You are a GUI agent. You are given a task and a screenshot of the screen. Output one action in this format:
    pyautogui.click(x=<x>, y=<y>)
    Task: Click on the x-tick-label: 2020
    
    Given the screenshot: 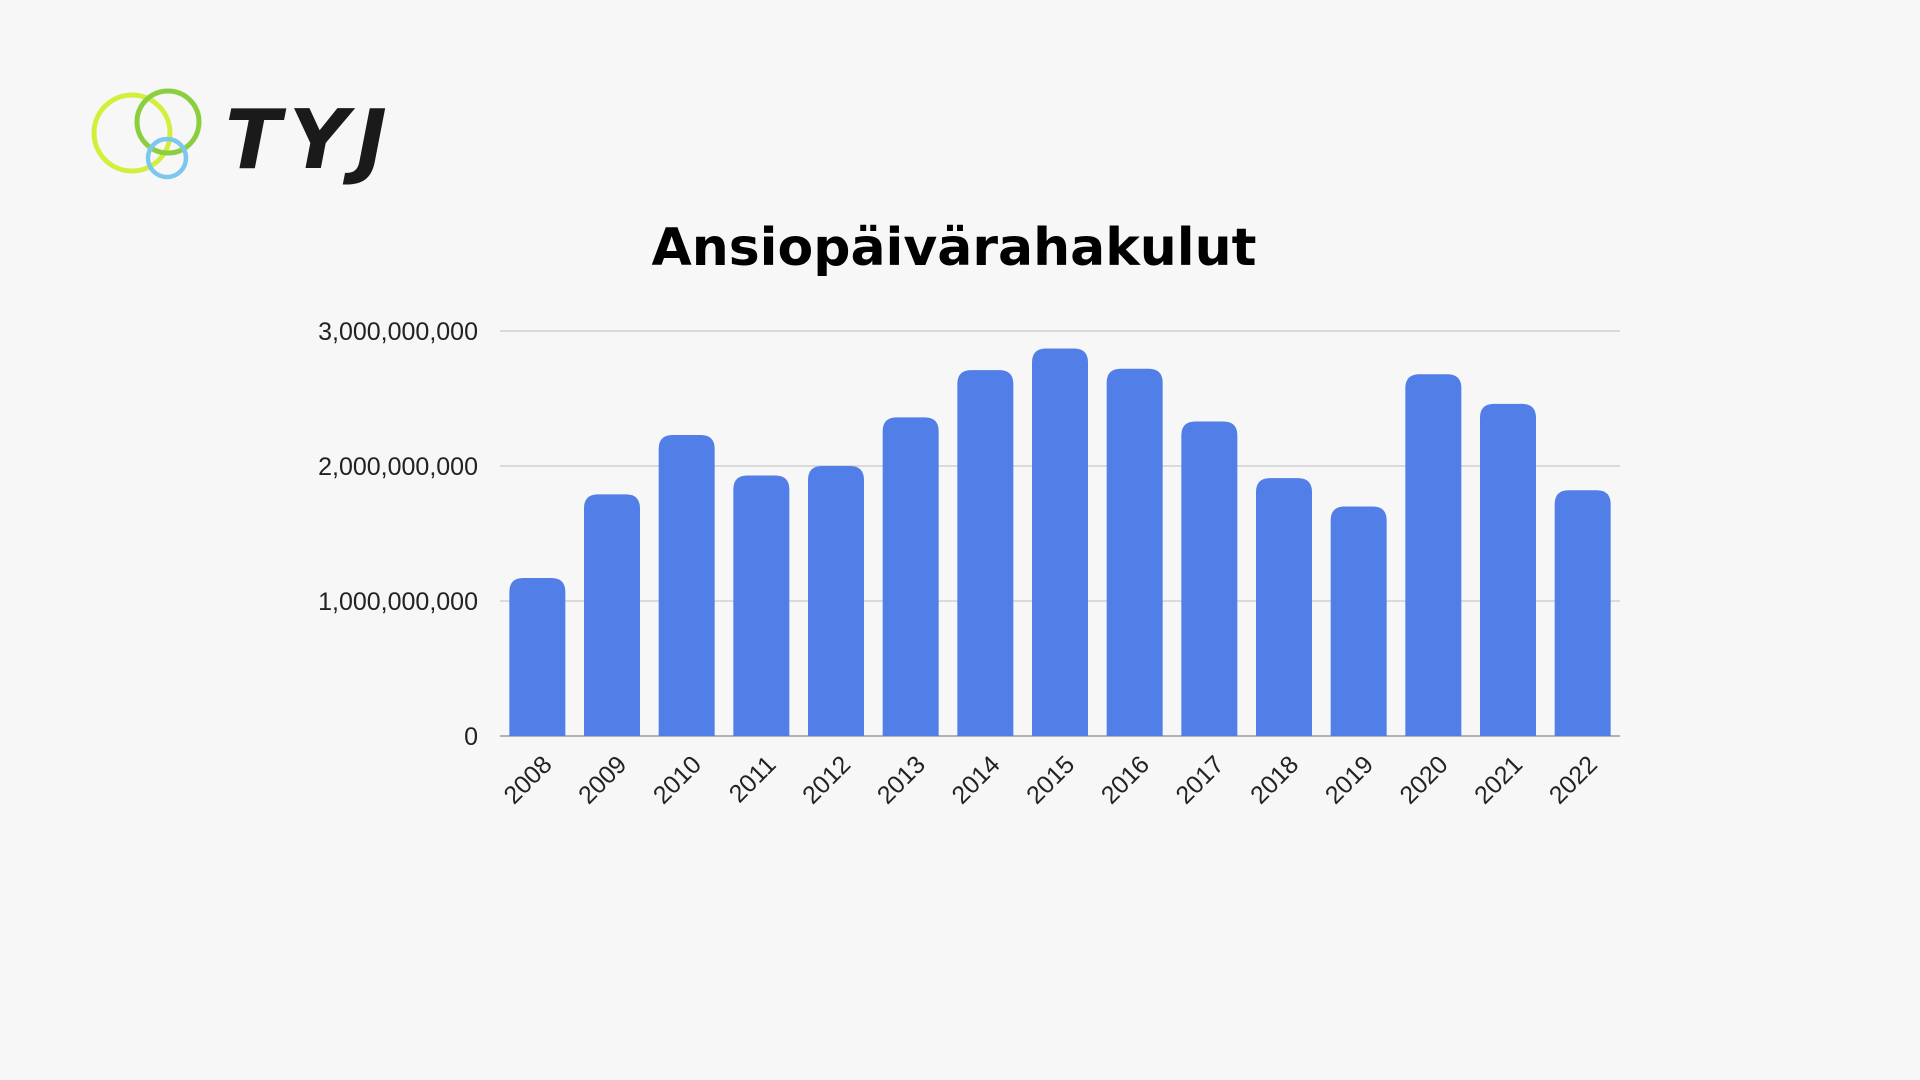 What is the action you would take?
    pyautogui.click(x=1423, y=779)
    